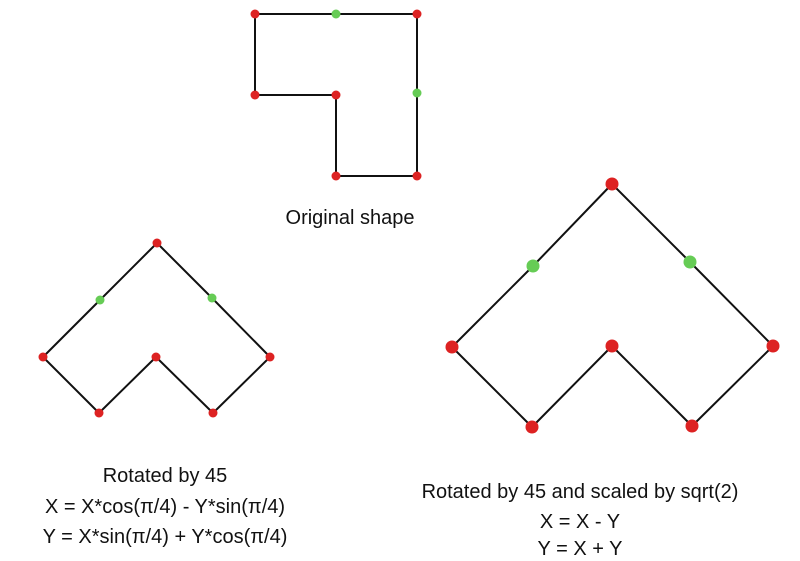  Describe the element at coordinates (156, 328) in the screenshot. I see `rotated-shape` at that location.